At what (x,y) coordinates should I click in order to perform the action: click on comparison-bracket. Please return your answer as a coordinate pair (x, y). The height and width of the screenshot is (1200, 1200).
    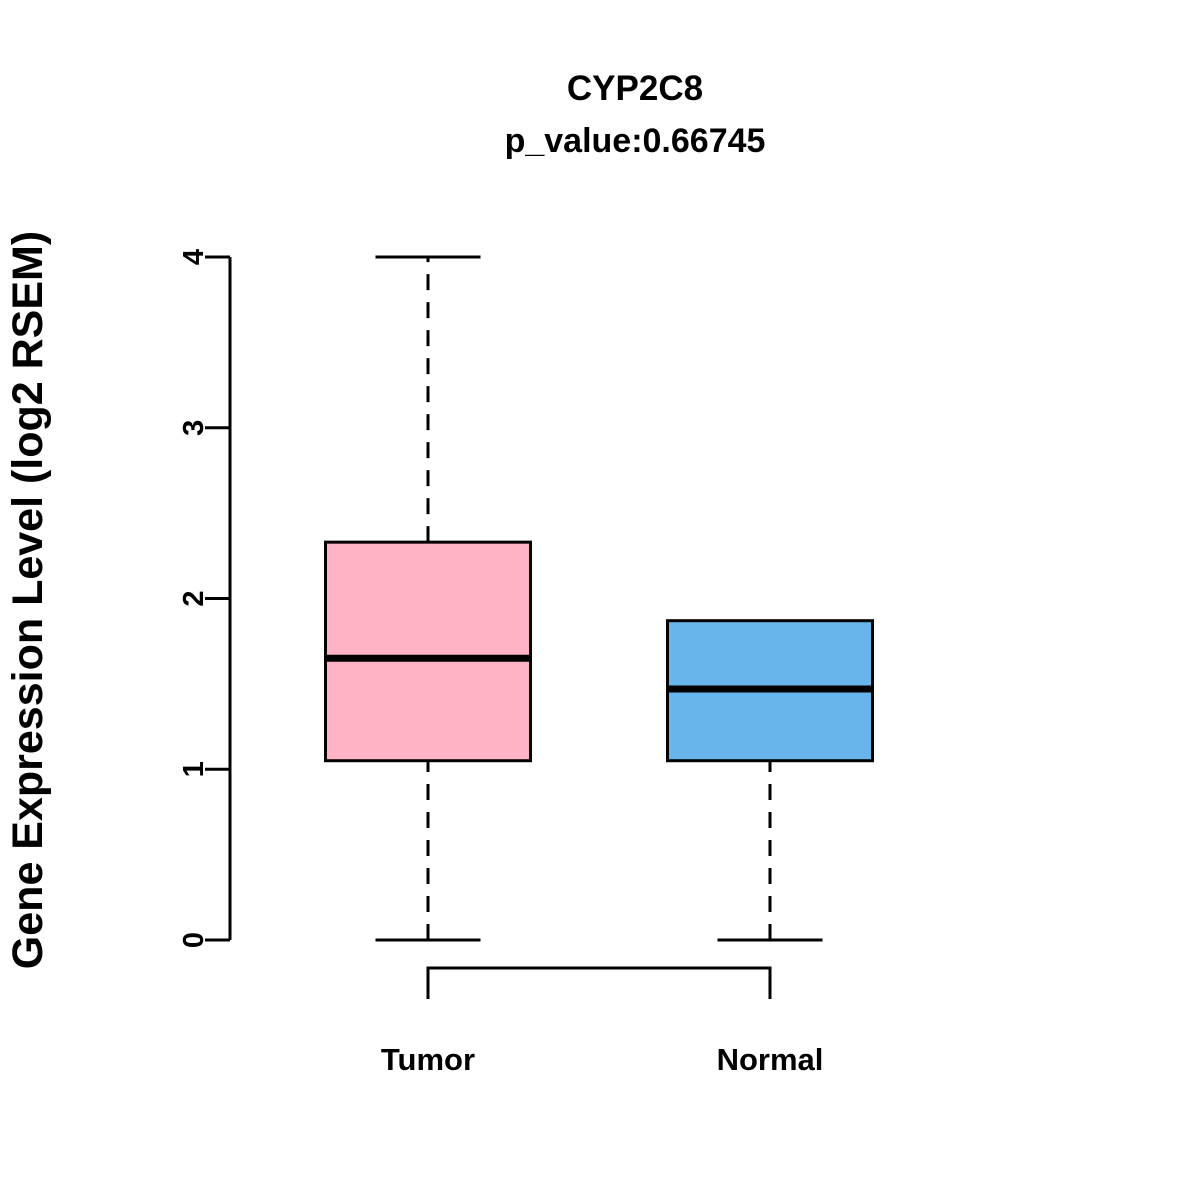
    Looking at the image, I should click on (599, 982).